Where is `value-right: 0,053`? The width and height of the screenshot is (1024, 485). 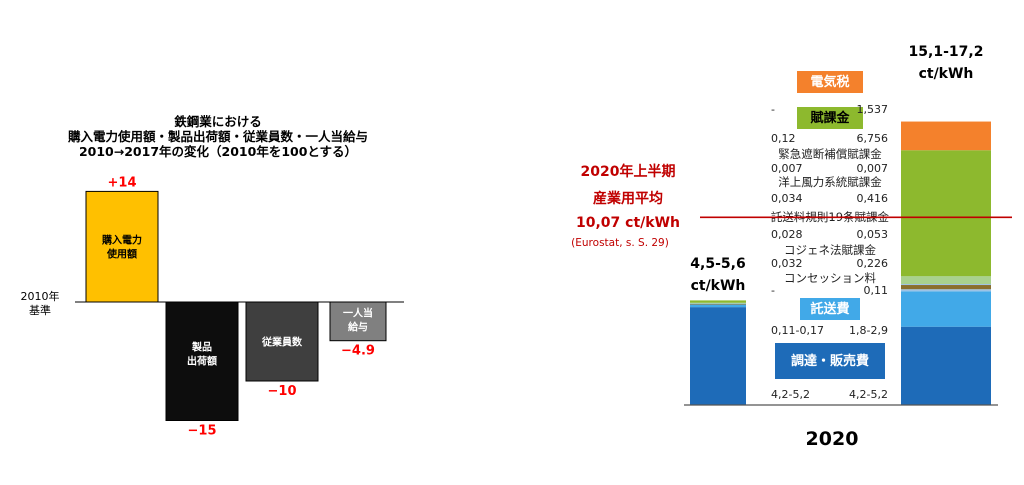 value-right: 0,053 is located at coordinates (873, 234).